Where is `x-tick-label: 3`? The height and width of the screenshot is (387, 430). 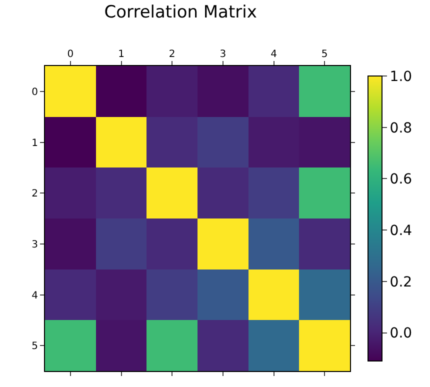 x-tick-label: 3 is located at coordinates (223, 54).